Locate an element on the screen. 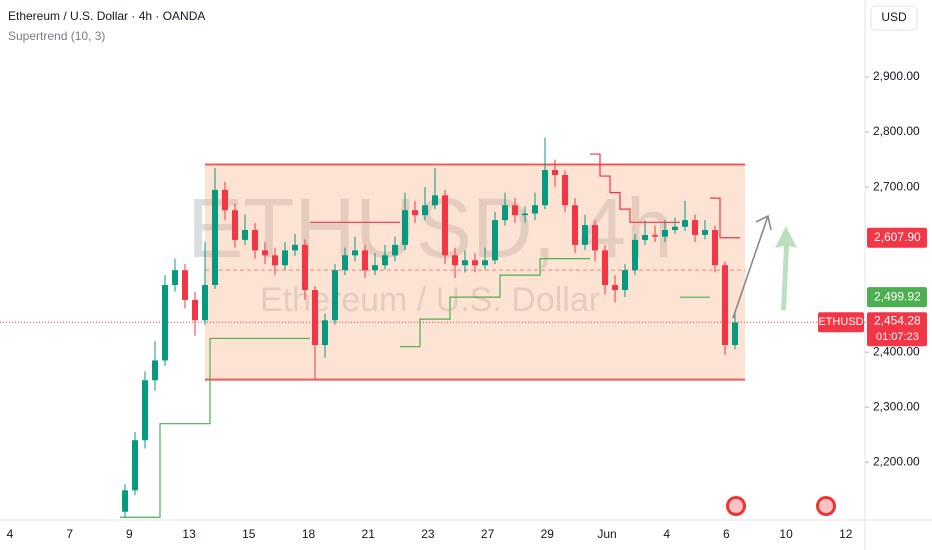 The height and width of the screenshot is (550, 932). x-tick-label: 9 is located at coordinates (129, 534).